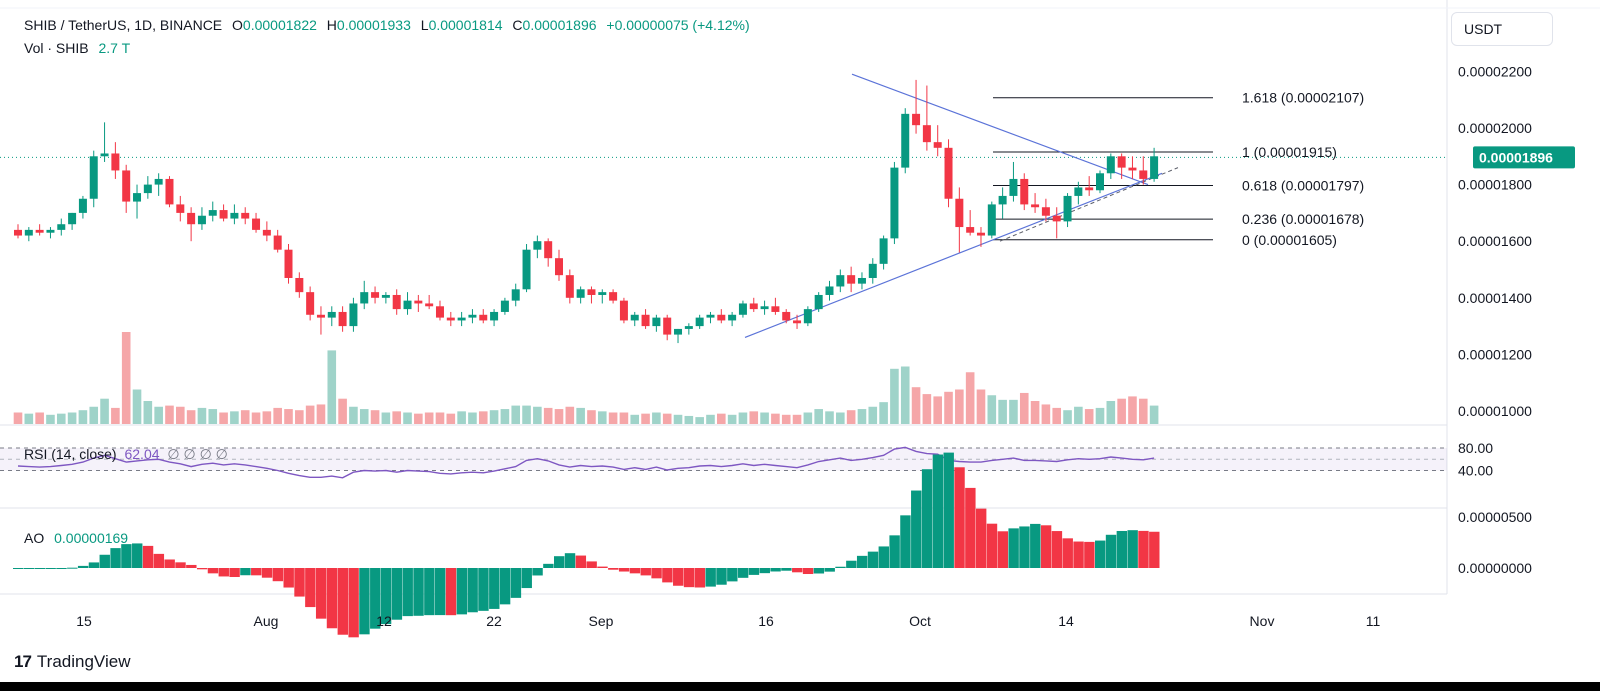 The height and width of the screenshot is (691, 1600). What do you see at coordinates (559, 25) in the screenshot?
I see `close-value: 0.00001896` at bounding box center [559, 25].